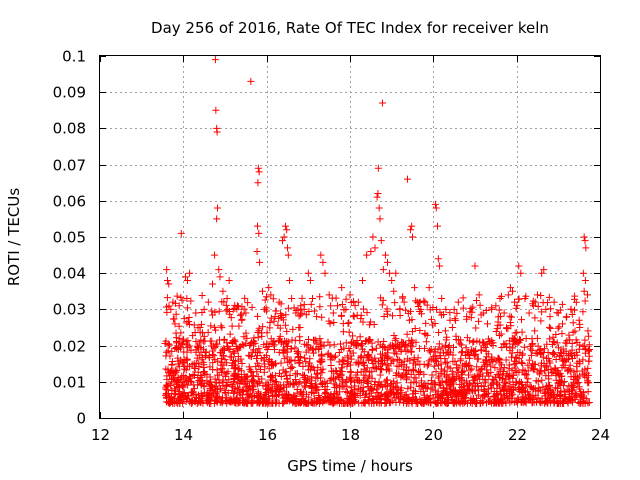  What do you see at coordinates (600, 435) in the screenshot?
I see `x-tick-label: 24` at bounding box center [600, 435].